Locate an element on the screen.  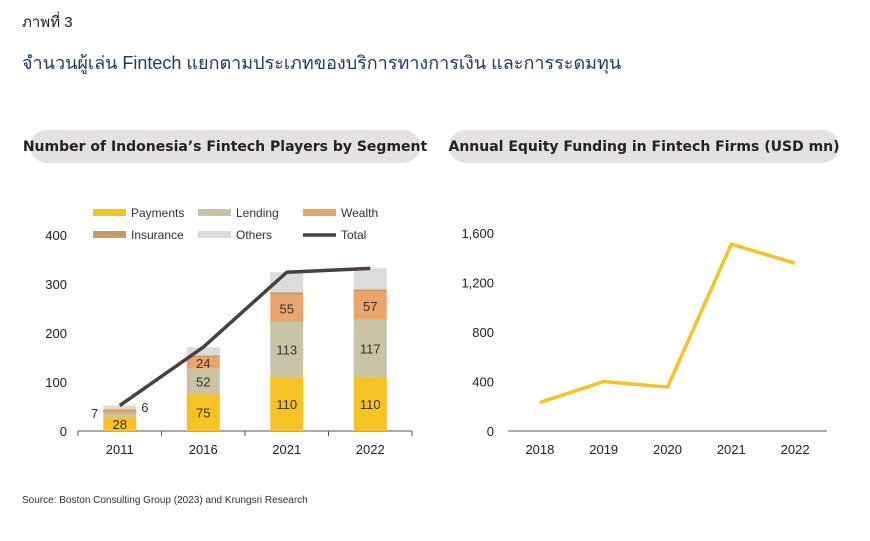
y-tick-label: 1,200 is located at coordinates (477, 283).